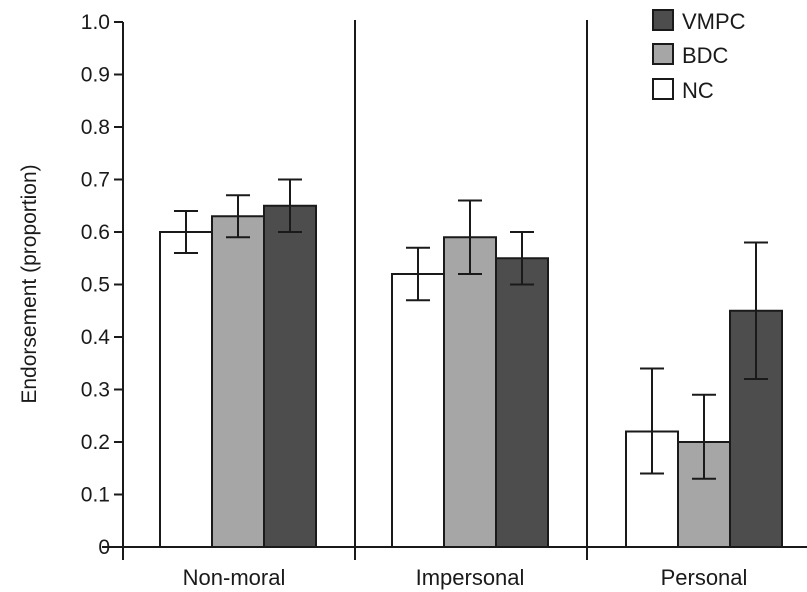  Describe the element at coordinates (95, 495) in the screenshot. I see `y-tick-label: 0.1` at that location.